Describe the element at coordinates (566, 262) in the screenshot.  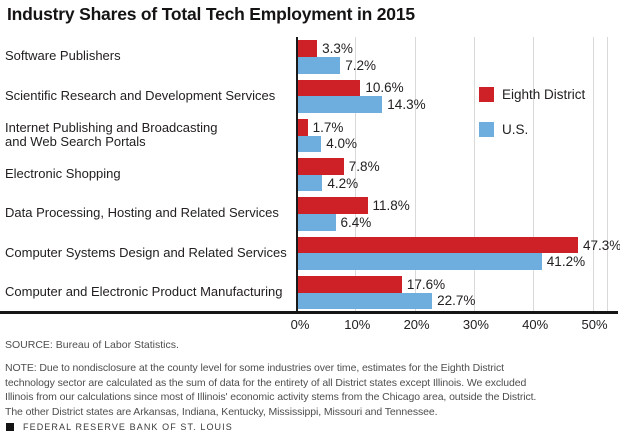
I see `value-label: 41.2%` at that location.